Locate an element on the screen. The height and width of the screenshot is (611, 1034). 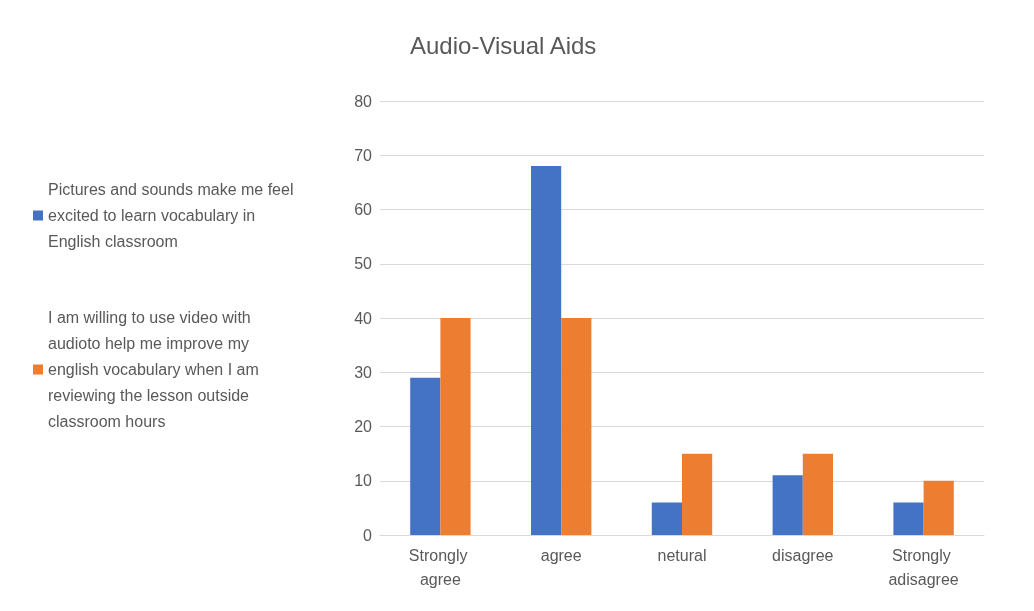
y-tick-label: 30 is located at coordinates (363, 372).